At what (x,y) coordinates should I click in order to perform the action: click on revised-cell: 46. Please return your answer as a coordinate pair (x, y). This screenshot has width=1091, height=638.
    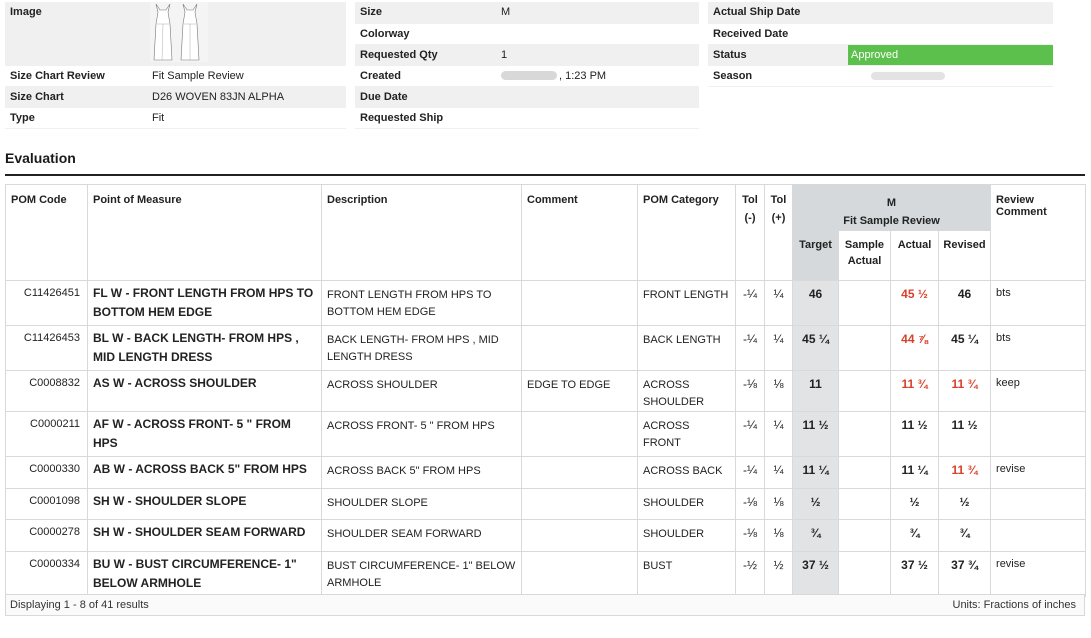
    Looking at the image, I should click on (964, 303).